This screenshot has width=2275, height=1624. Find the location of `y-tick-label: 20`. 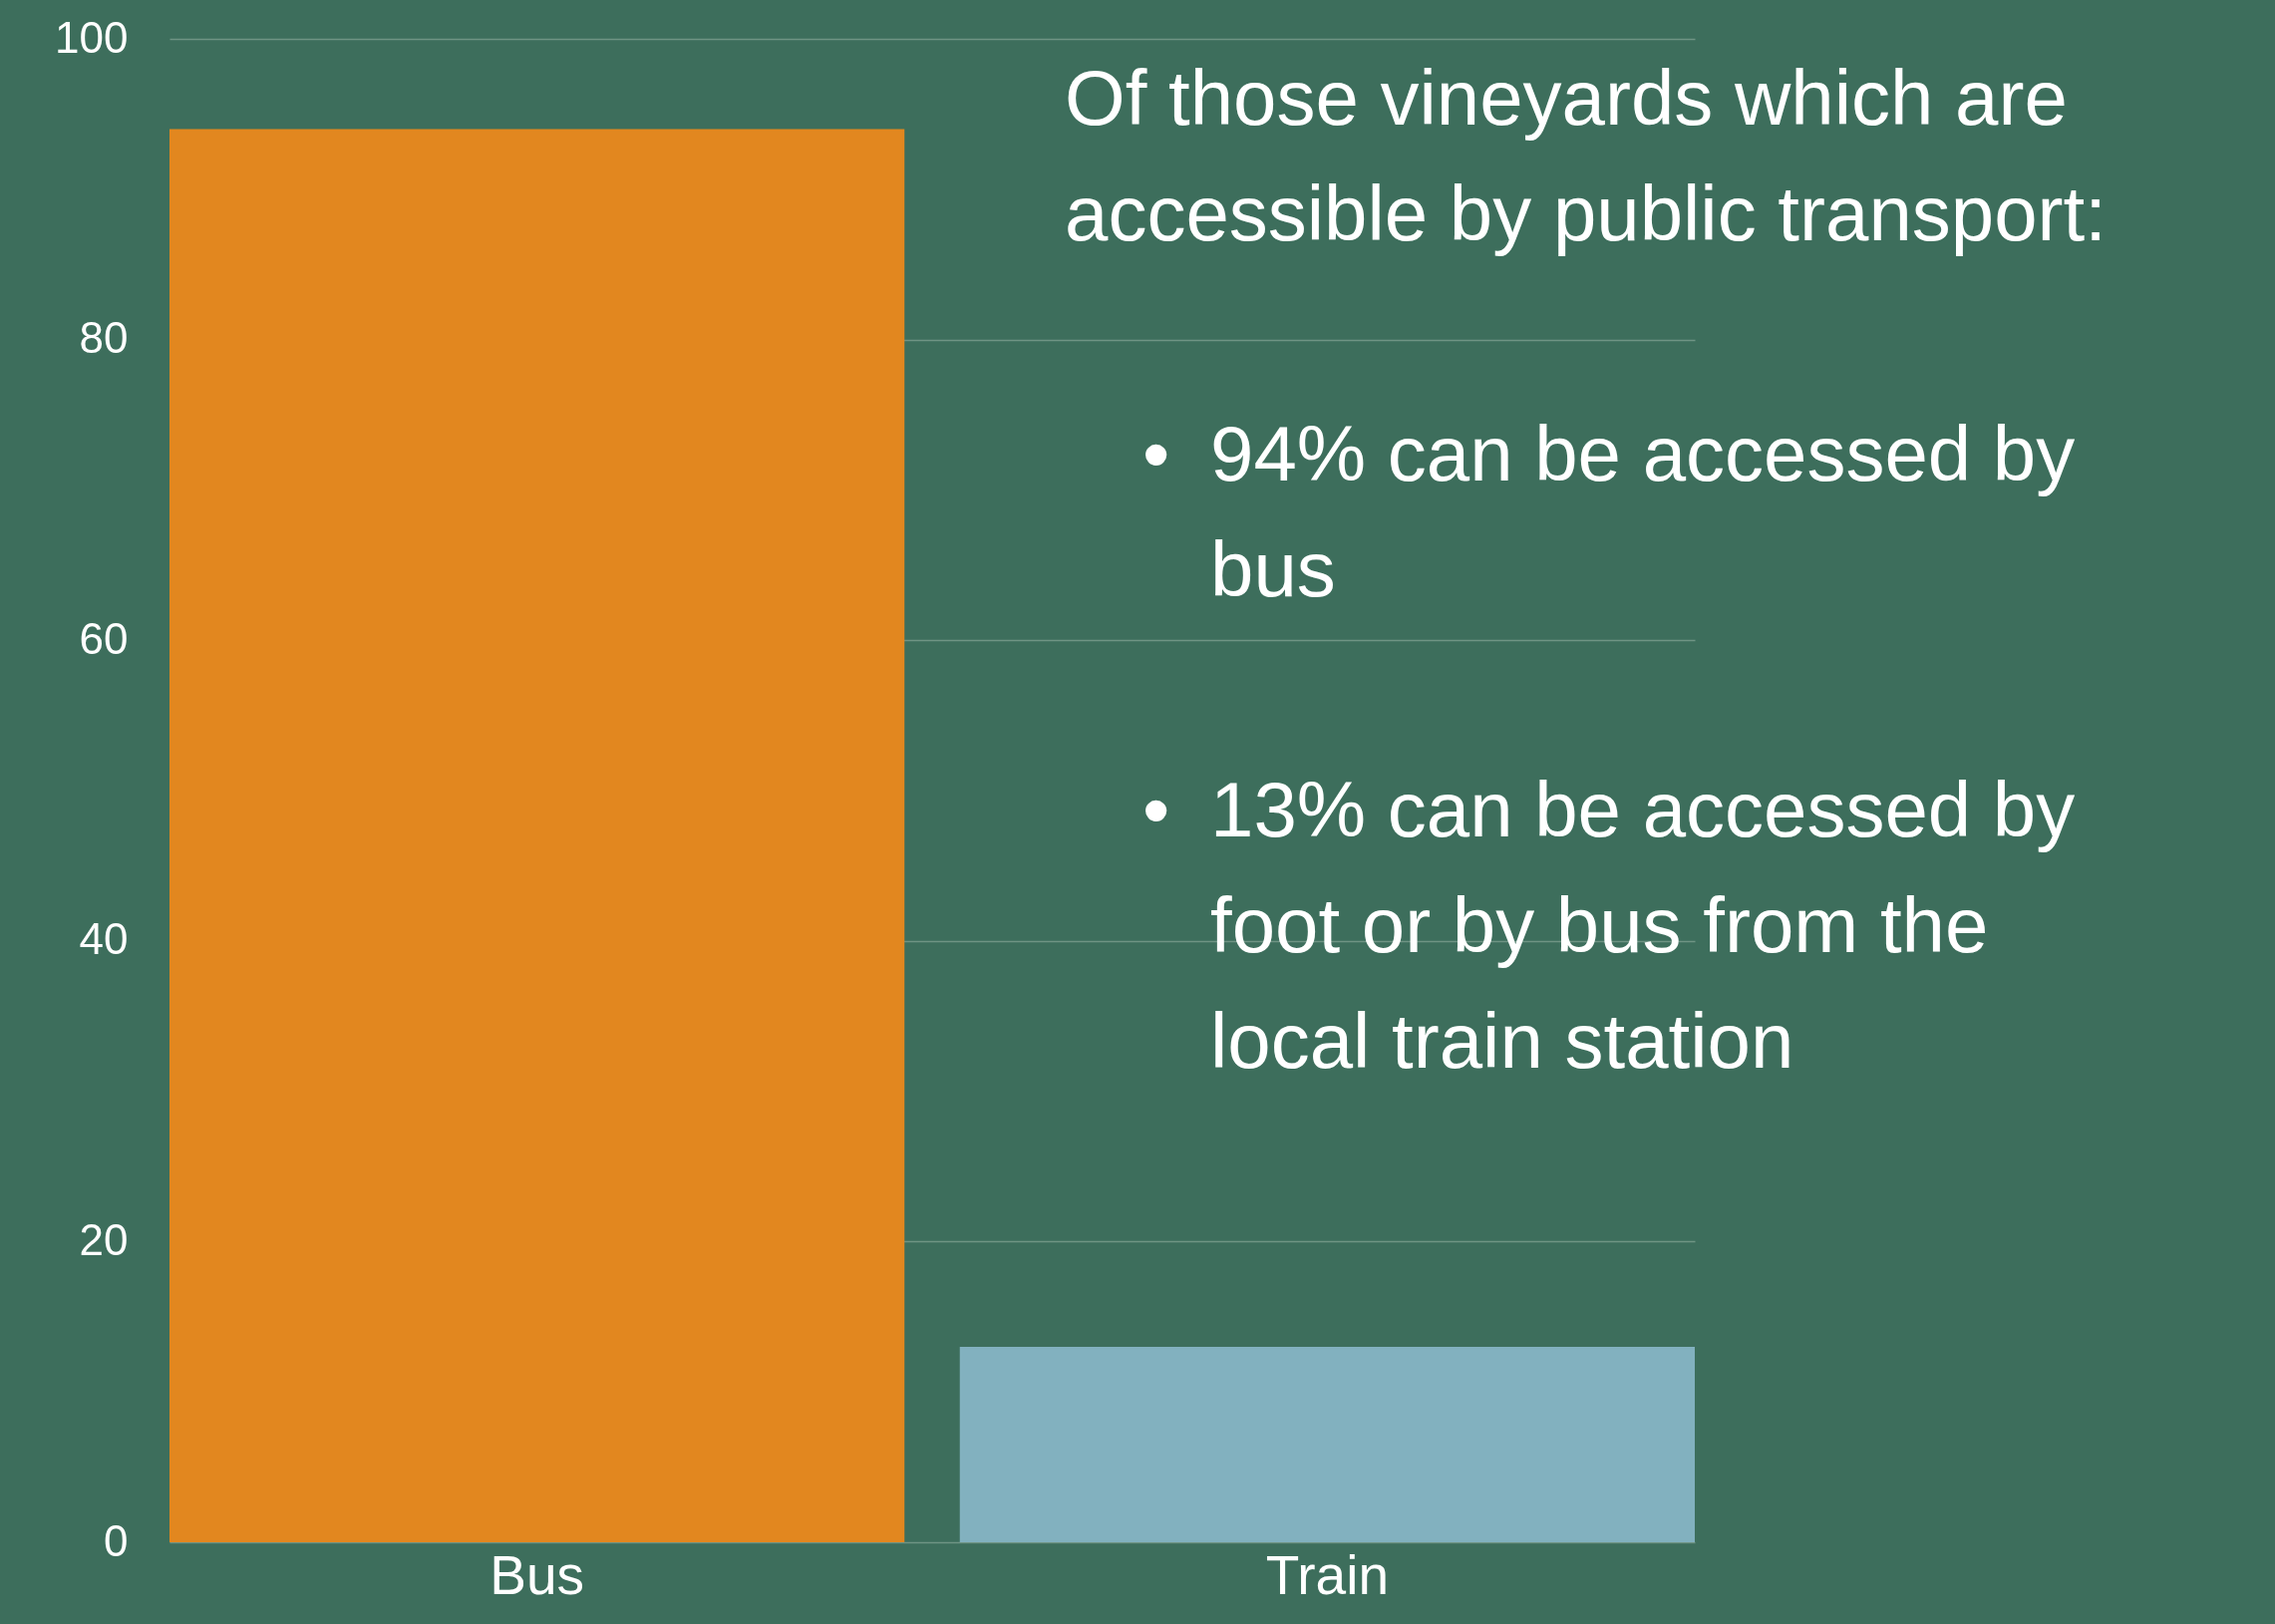

y-tick-label: 20 is located at coordinates (104, 1239).